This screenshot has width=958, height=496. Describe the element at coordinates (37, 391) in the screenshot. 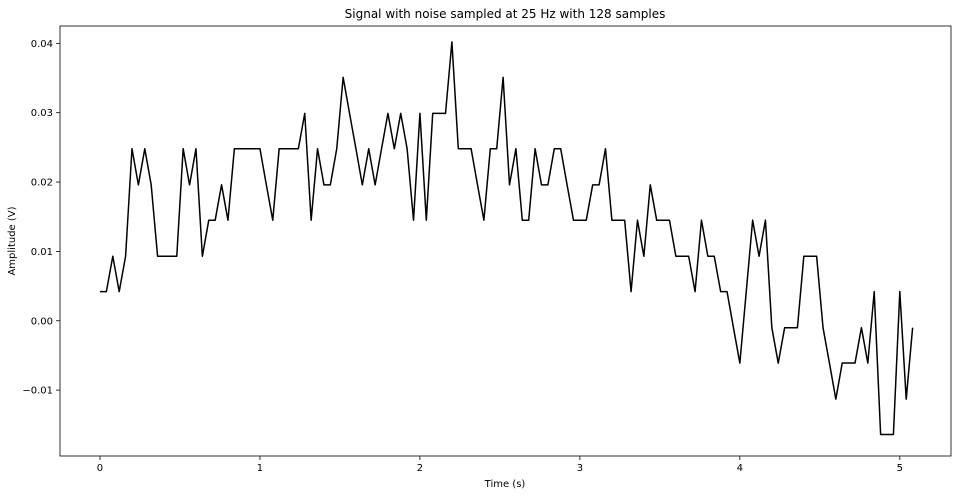

I see `y-tick-label: −0.01` at that location.